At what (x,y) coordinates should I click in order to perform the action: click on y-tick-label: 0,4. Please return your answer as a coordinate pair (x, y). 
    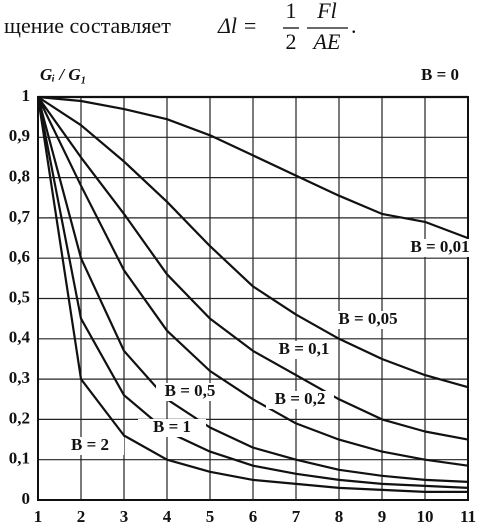
    Looking at the image, I should click on (20, 337).